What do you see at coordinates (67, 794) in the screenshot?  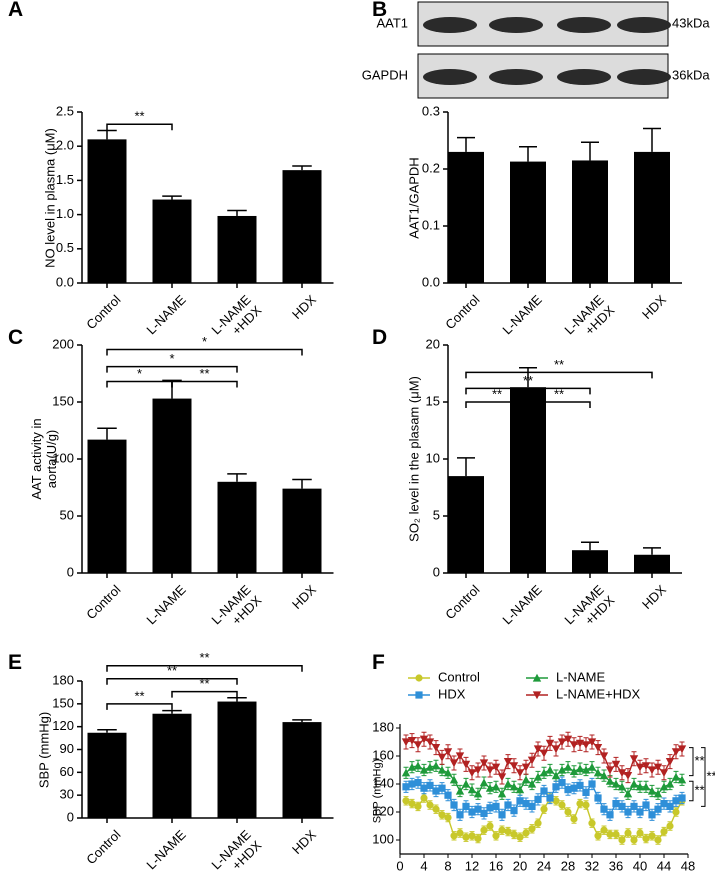 I see `y-tick-label: 30` at bounding box center [67, 794].